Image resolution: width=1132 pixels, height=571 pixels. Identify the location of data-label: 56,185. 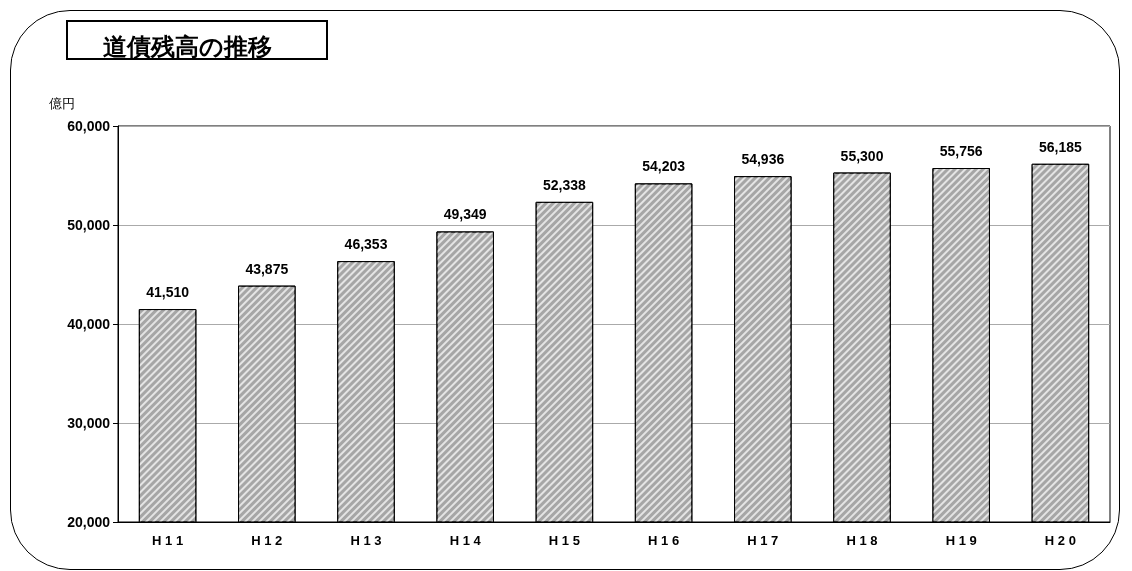
(1060, 146).